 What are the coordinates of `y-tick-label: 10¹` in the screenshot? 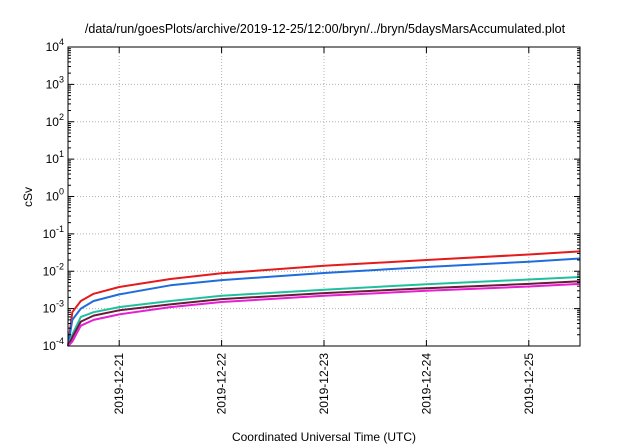 It's located at (55, 157).